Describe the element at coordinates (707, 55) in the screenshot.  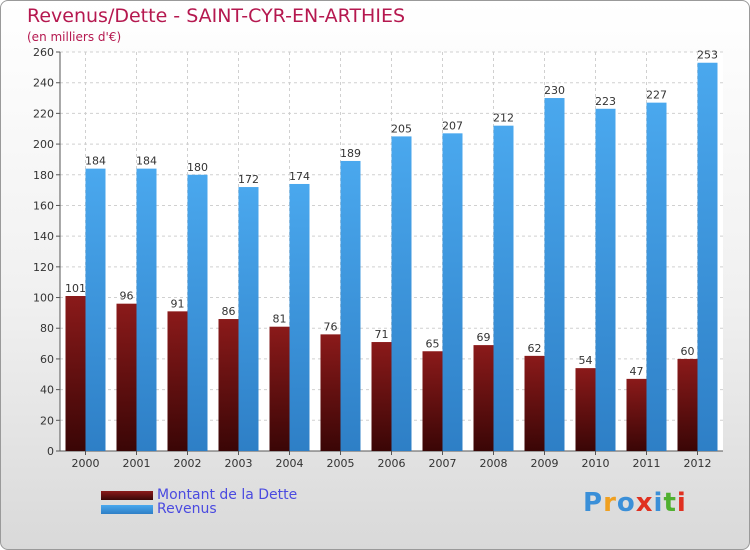
I see `data-label: 253` at that location.